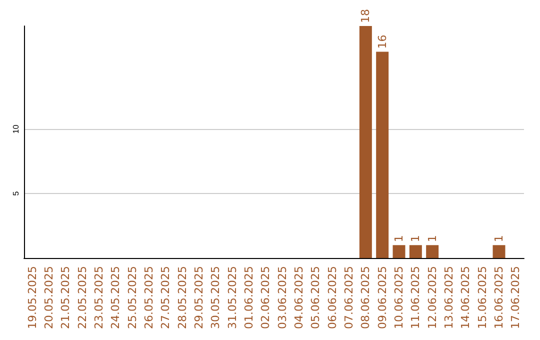 This screenshot has width=540, height=340. Describe the element at coordinates (299, 298) in the screenshot. I see `x-tick-label: 04.06.2025` at that location.